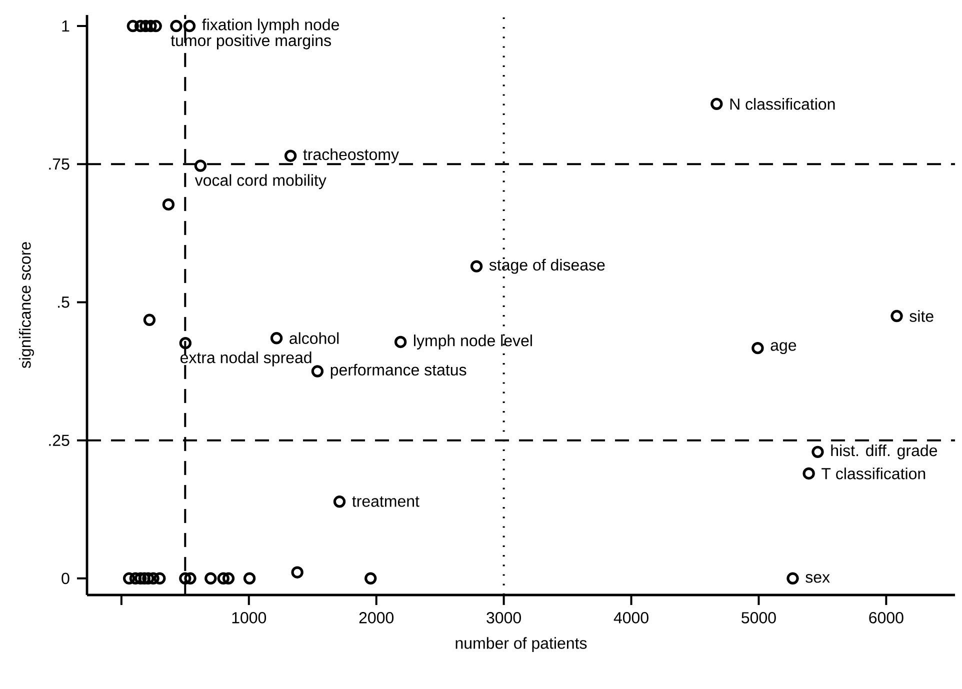 Image resolution: width=962 pixels, height=689 pixels. I want to click on x-tick-label: 5000, so click(759, 618).